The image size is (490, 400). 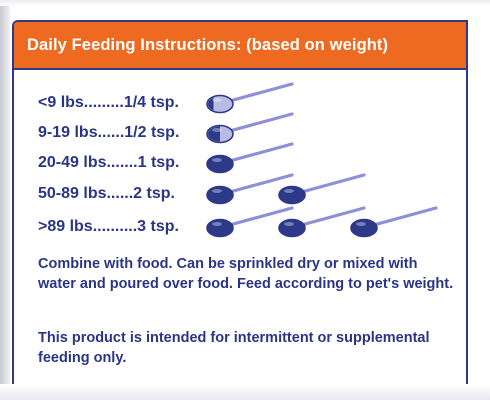 What do you see at coordinates (245, 392) in the screenshot?
I see `bottom-page-edge` at bounding box center [245, 392].